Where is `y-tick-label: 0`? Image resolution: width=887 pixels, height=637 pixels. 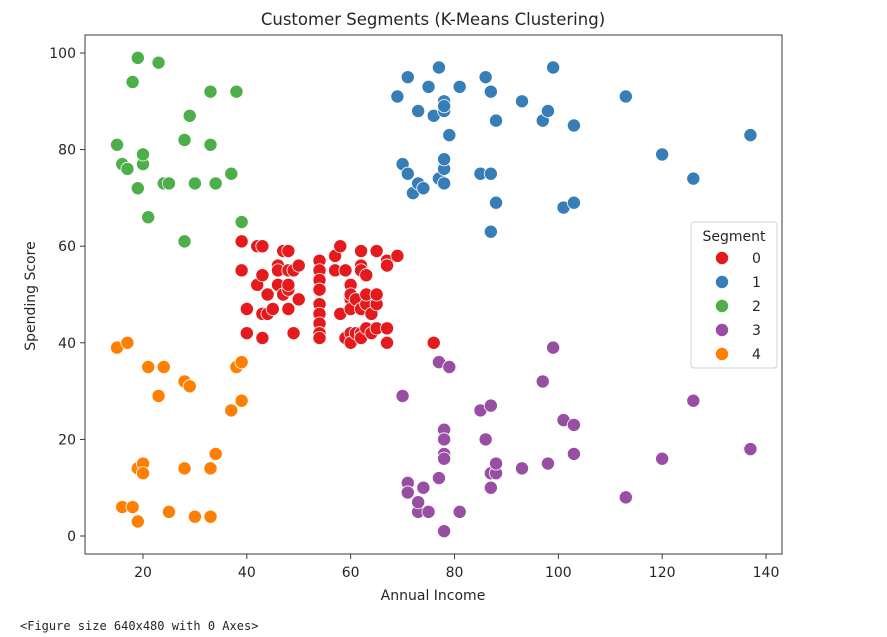
y-tick-label: 0 is located at coordinates (71, 537).